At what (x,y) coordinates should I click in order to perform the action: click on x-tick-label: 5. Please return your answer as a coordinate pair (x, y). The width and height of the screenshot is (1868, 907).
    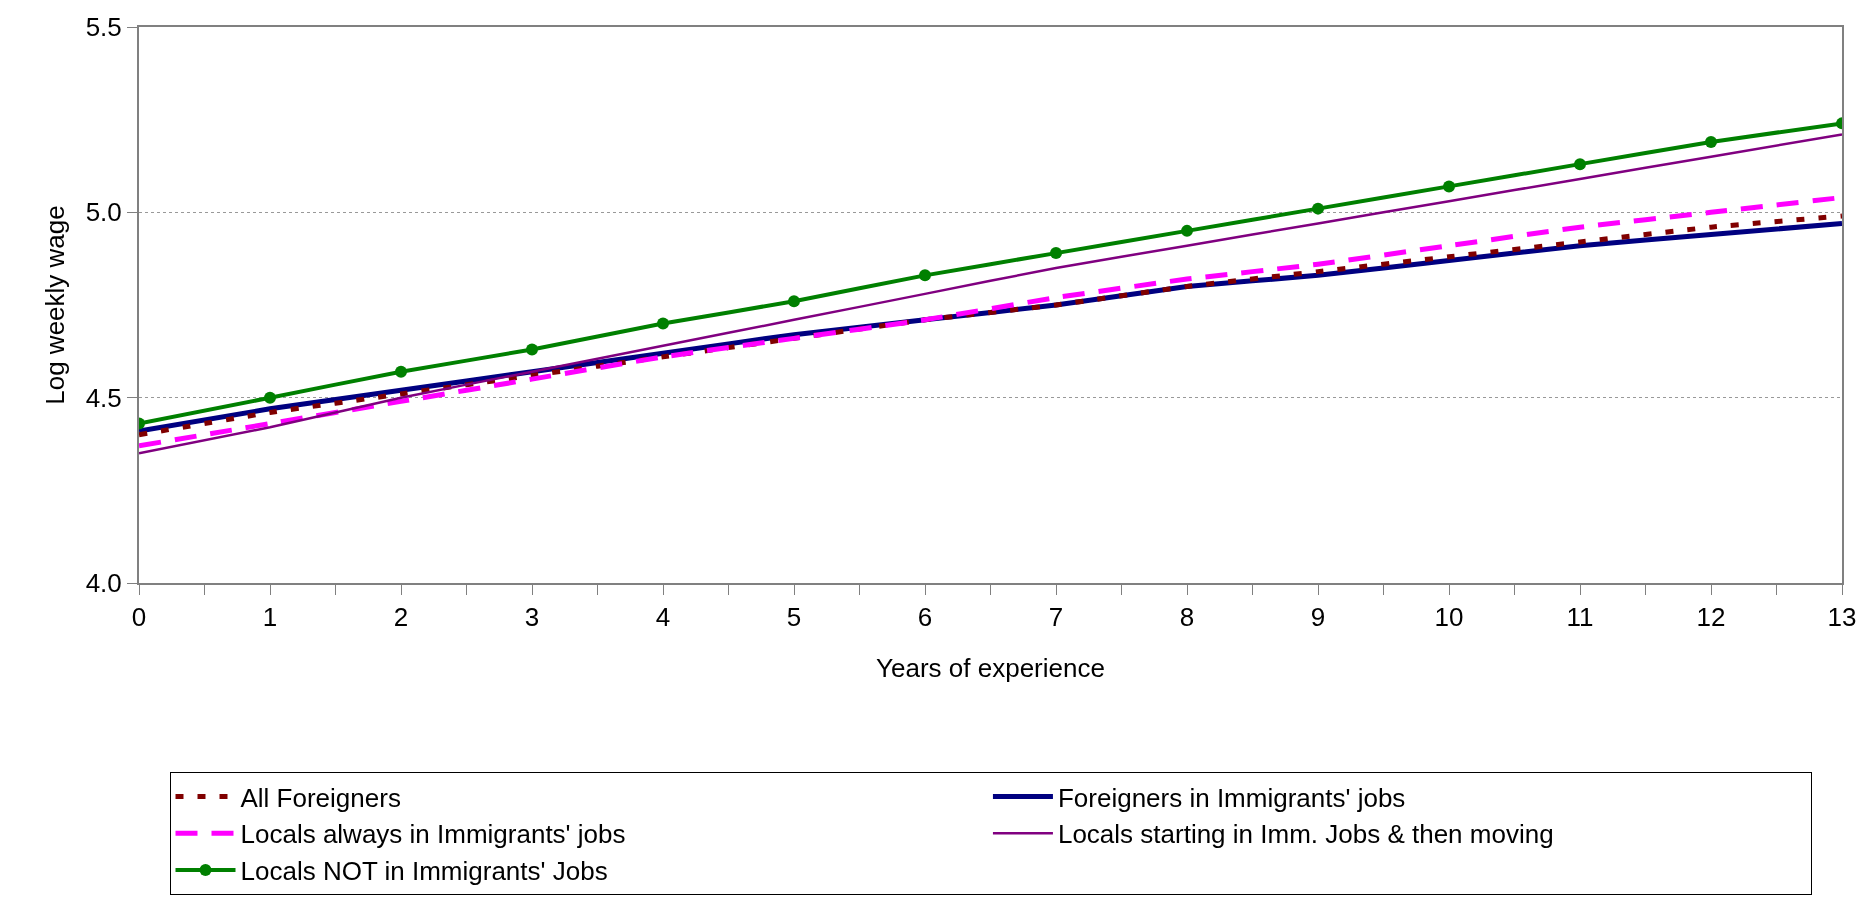
    Looking at the image, I should click on (794, 617).